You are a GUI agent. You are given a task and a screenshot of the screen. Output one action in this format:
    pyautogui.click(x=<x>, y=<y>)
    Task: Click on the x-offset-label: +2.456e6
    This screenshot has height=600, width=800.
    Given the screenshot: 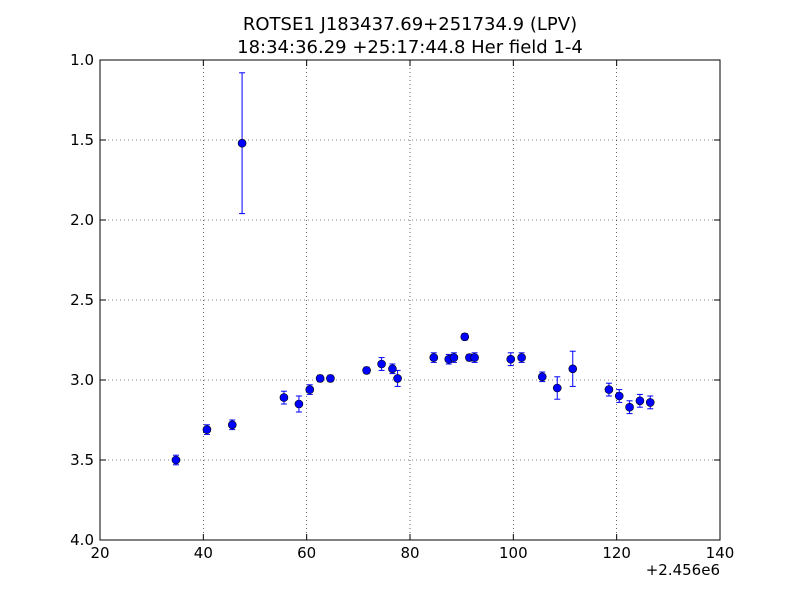 What is the action you would take?
    pyautogui.click(x=683, y=570)
    